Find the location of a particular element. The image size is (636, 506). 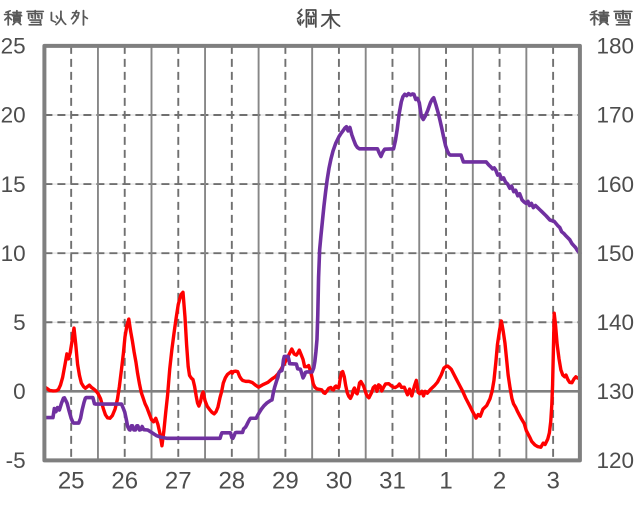

svg-text: 26 is located at coordinates (124, 481).